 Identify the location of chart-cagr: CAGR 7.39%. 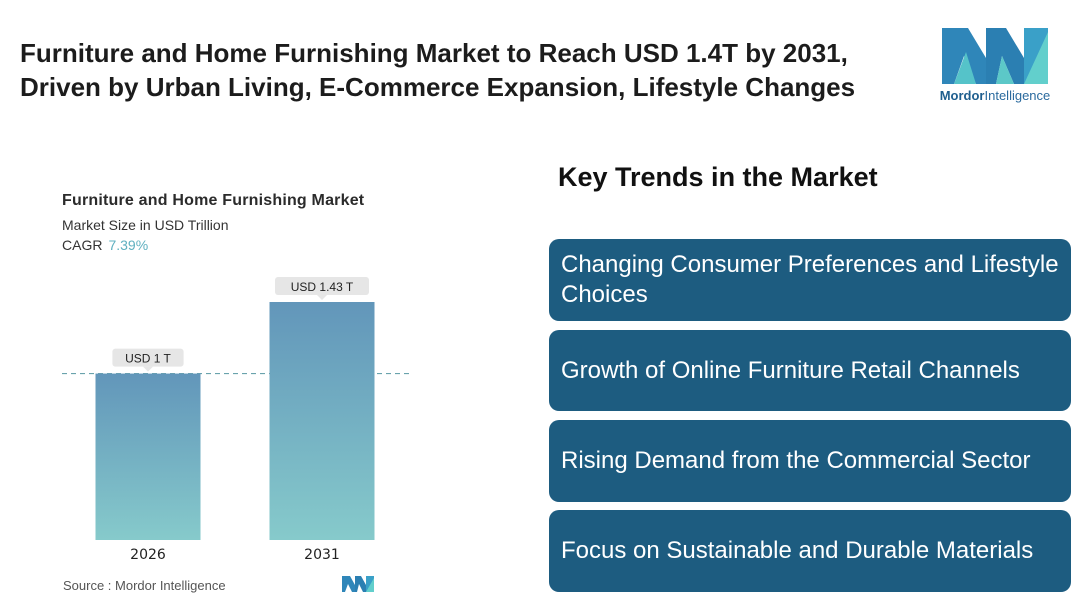
(105, 245).